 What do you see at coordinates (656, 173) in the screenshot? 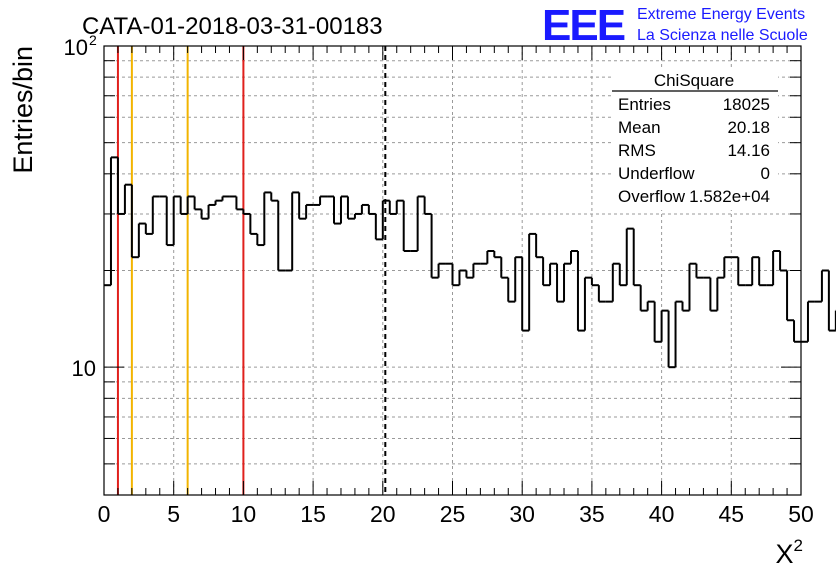
I see `stats-underflow-label: Underflow` at bounding box center [656, 173].